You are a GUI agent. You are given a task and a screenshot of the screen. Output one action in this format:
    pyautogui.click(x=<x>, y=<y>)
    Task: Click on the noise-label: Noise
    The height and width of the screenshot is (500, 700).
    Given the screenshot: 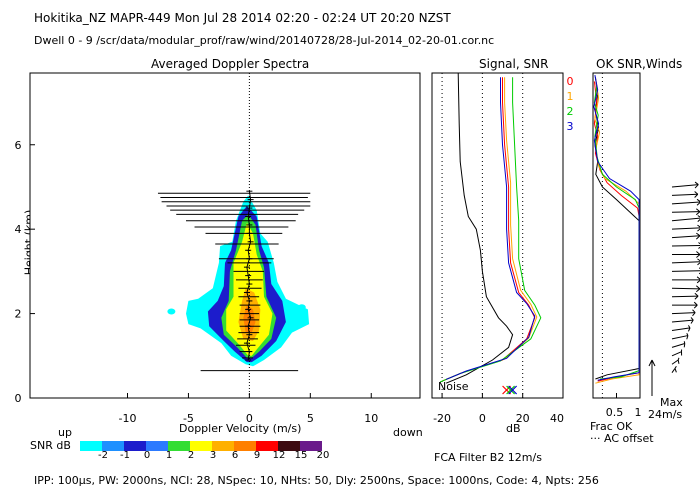 What is the action you would take?
    pyautogui.click(x=453, y=386)
    